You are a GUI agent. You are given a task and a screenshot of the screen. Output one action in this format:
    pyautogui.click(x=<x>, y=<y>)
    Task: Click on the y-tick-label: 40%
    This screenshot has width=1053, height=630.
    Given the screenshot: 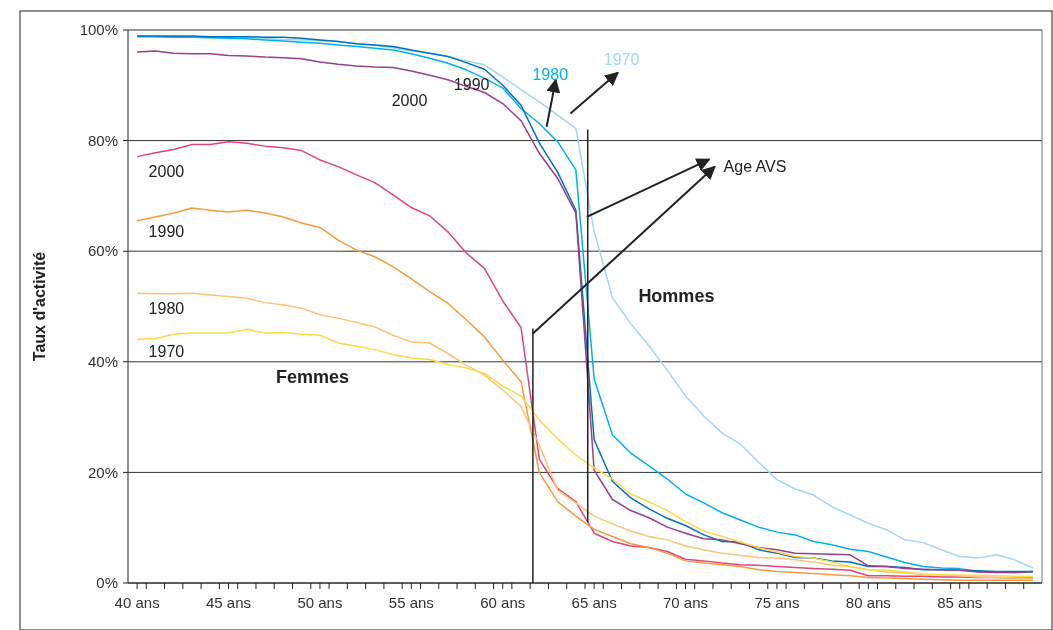 What is the action you would take?
    pyautogui.click(x=102, y=362)
    